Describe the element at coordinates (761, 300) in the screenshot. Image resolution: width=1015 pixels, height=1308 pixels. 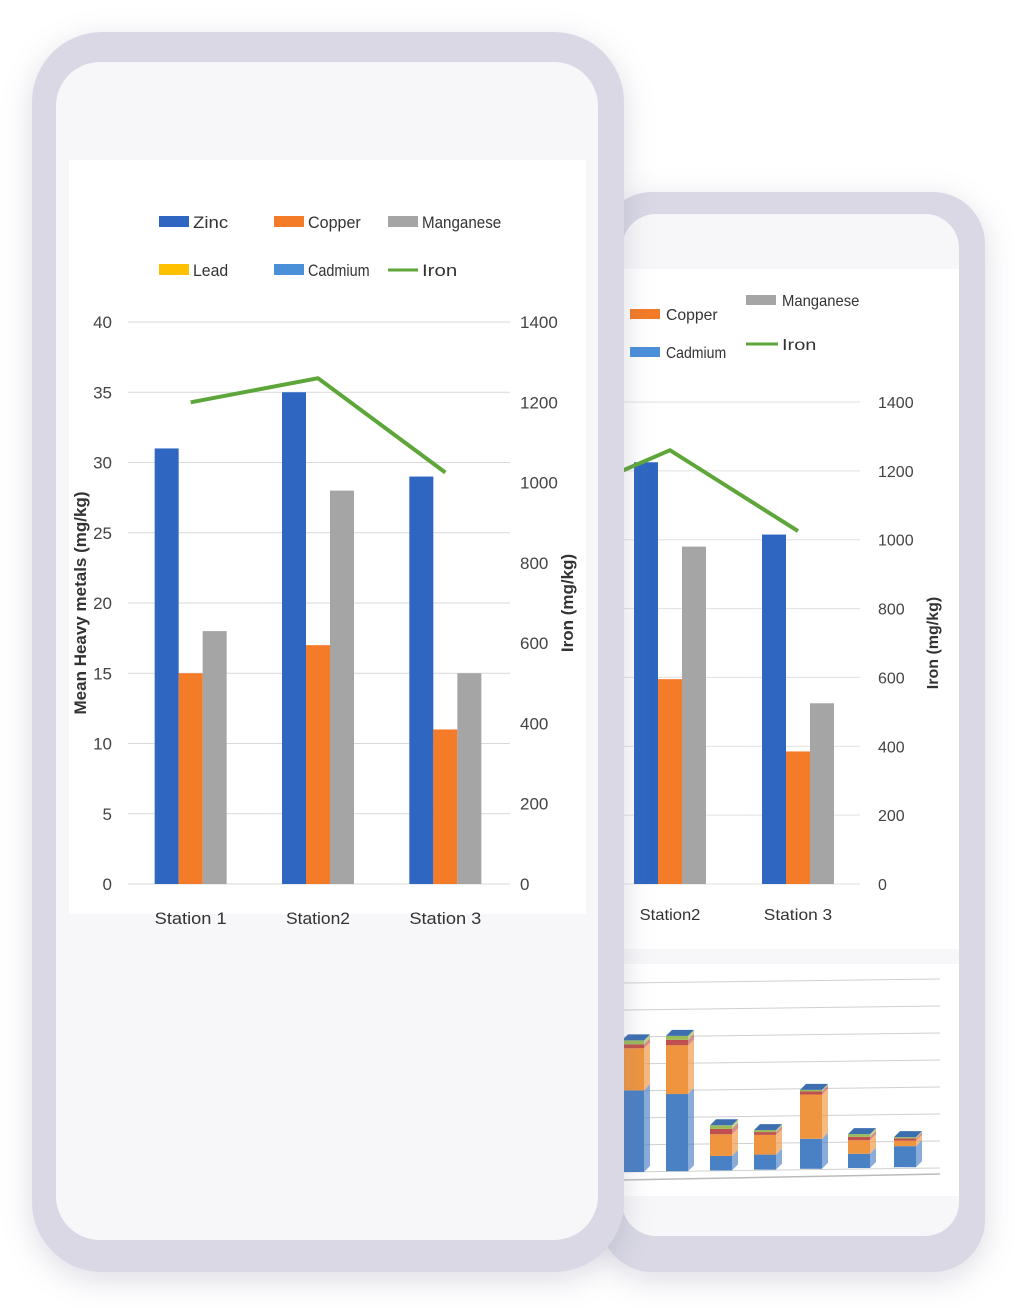
I see `back-legend-swatch-manganese` at that location.